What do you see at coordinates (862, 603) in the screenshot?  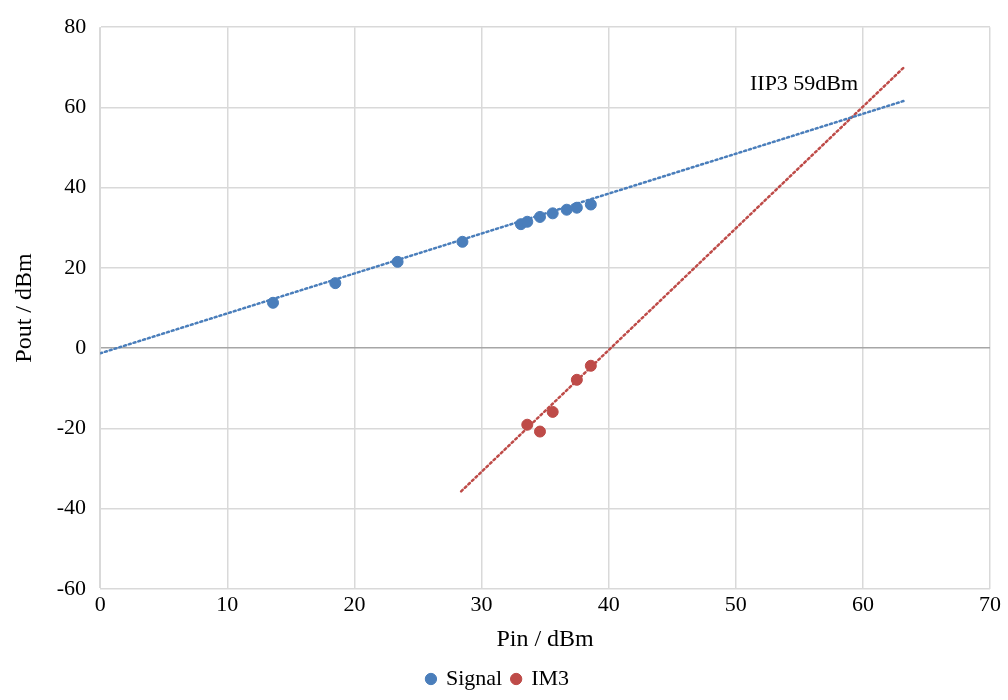 I see `x-tick-label: 60` at bounding box center [862, 603].